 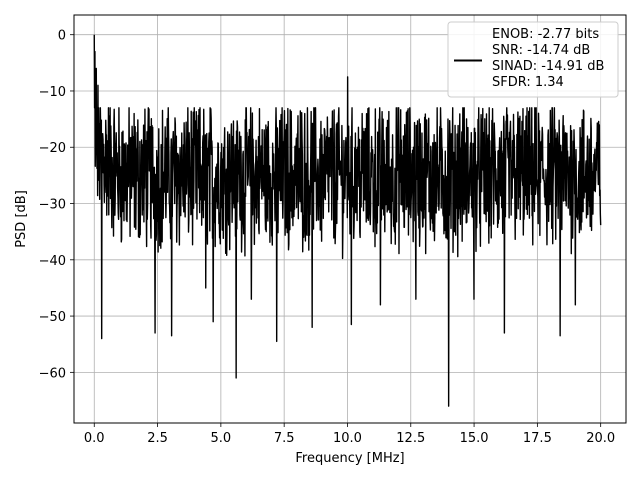 What do you see at coordinates (474, 438) in the screenshot?
I see `x-tick-label: 15.0` at bounding box center [474, 438].